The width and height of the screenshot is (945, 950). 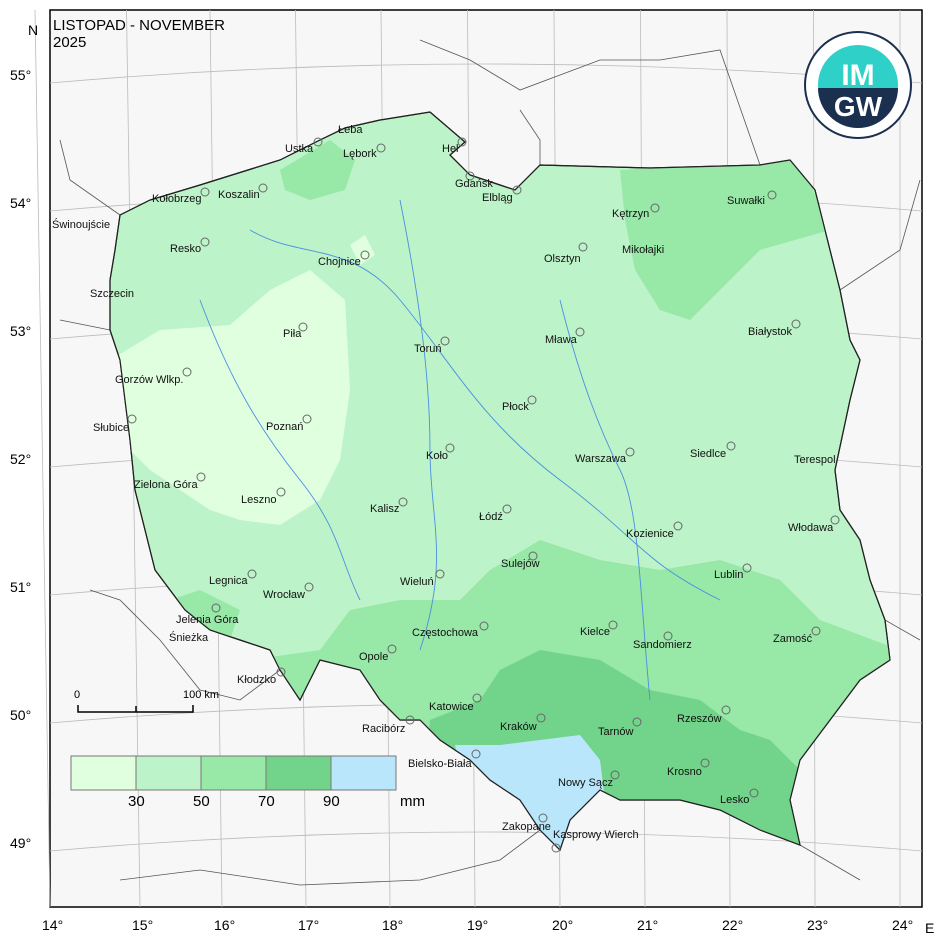 I want to click on city-label: Kasprowy Wierch, so click(x=596, y=835).